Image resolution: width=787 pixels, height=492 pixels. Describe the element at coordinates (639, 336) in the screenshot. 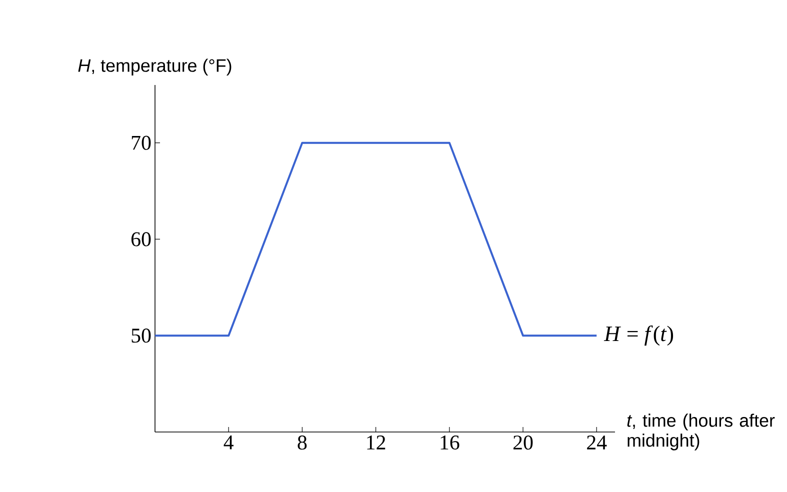

I see `annotation: H = f(t)` at that location.